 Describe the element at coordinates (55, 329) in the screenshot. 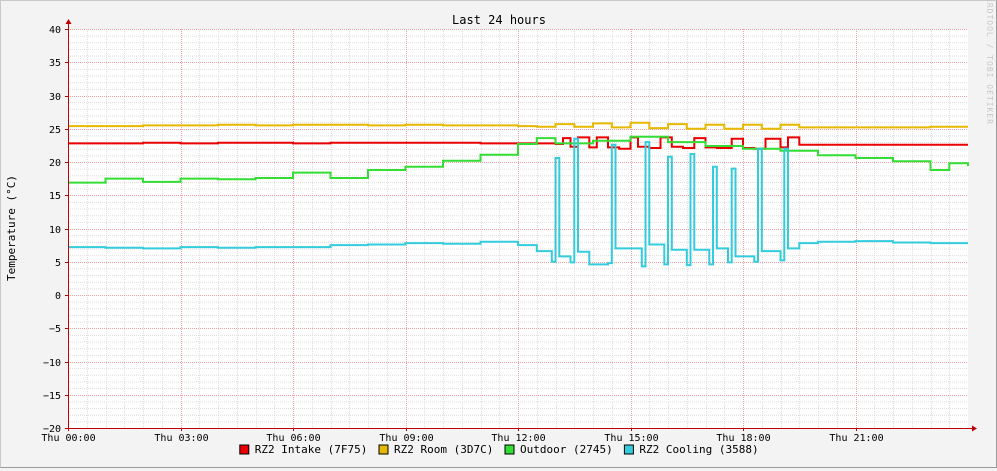

I see `y-tick-label: −5` at that location.